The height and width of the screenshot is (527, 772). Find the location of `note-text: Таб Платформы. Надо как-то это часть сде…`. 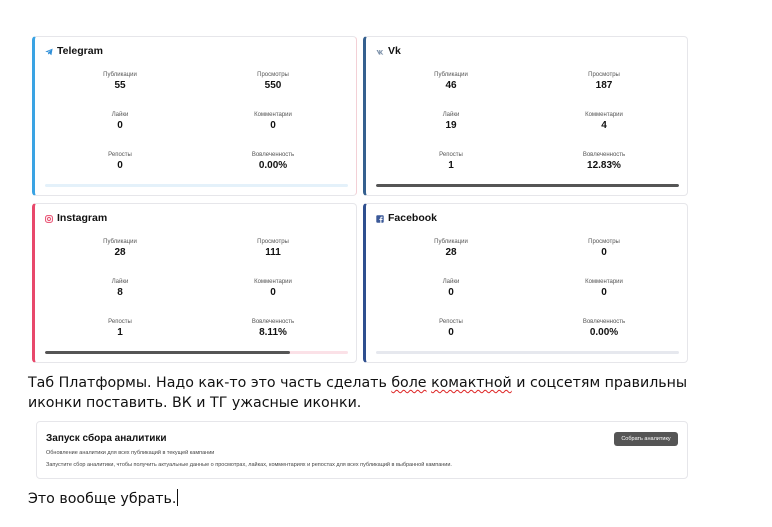

note-text: Таб Платформы. Надо как-то это часть сде… is located at coordinates (357, 393).